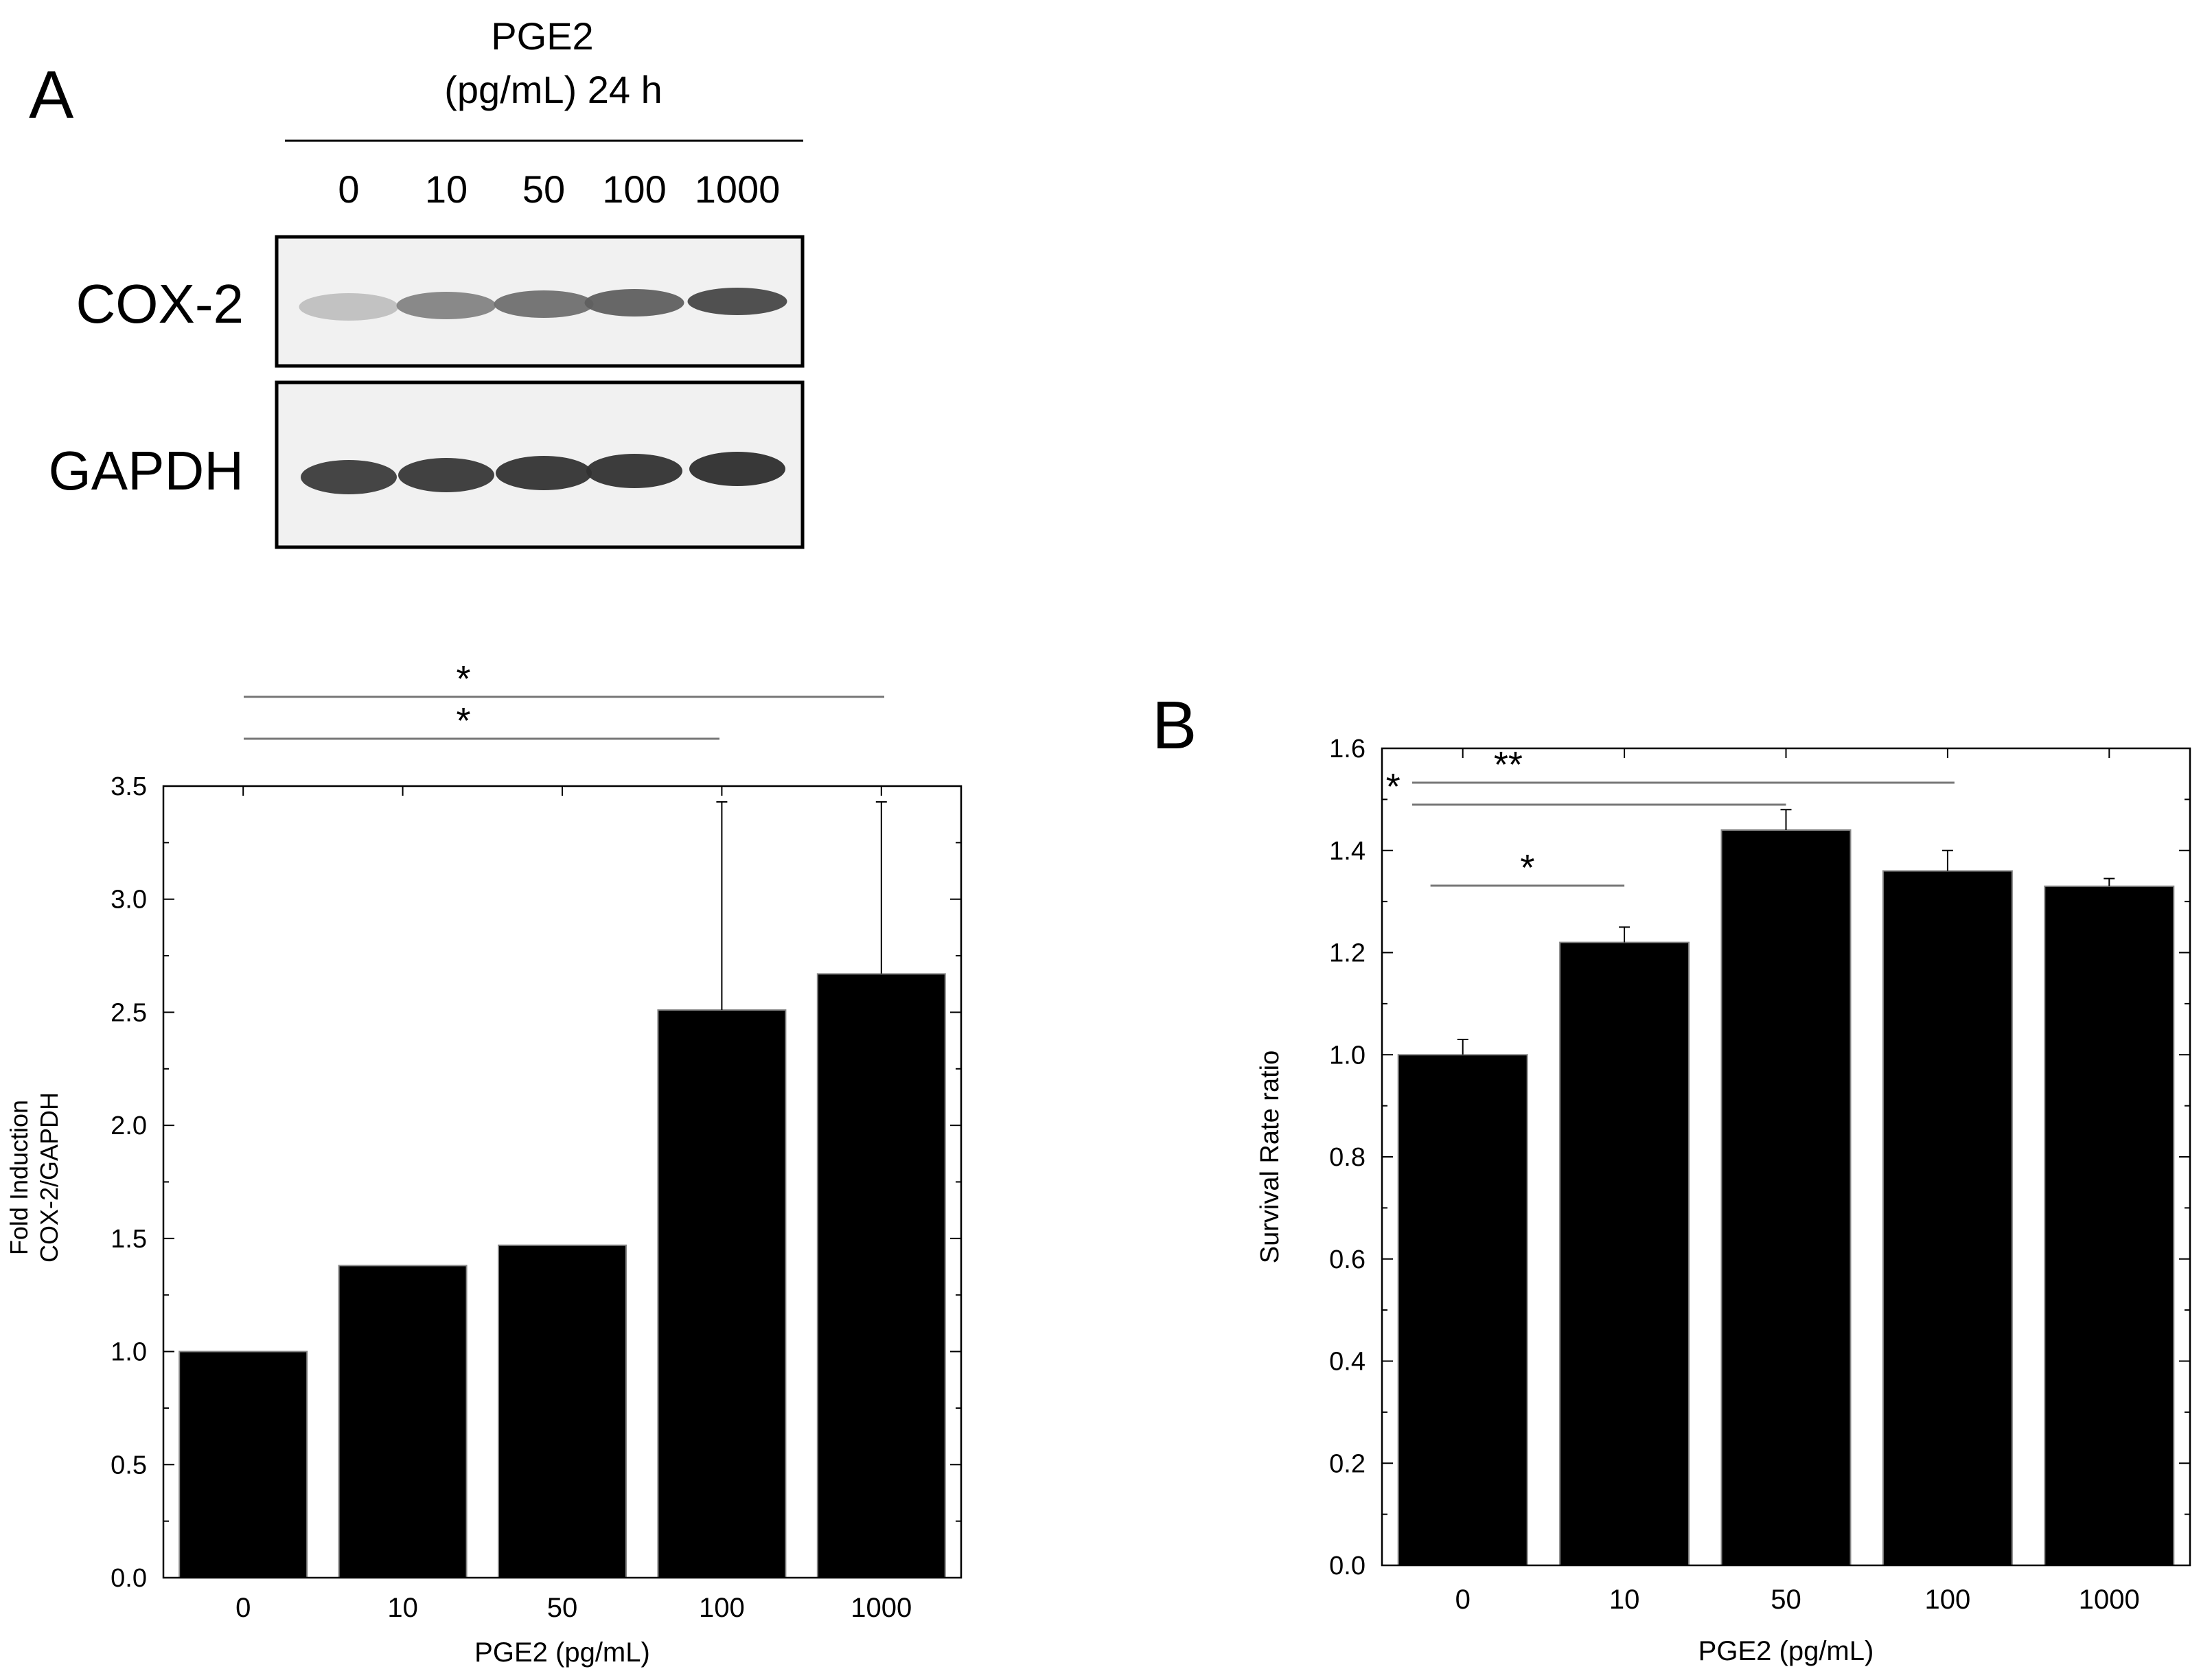 This screenshot has width=2201, height=1680. I want to click on y-axis-label: COX-2/GAPDH, so click(49, 1177).